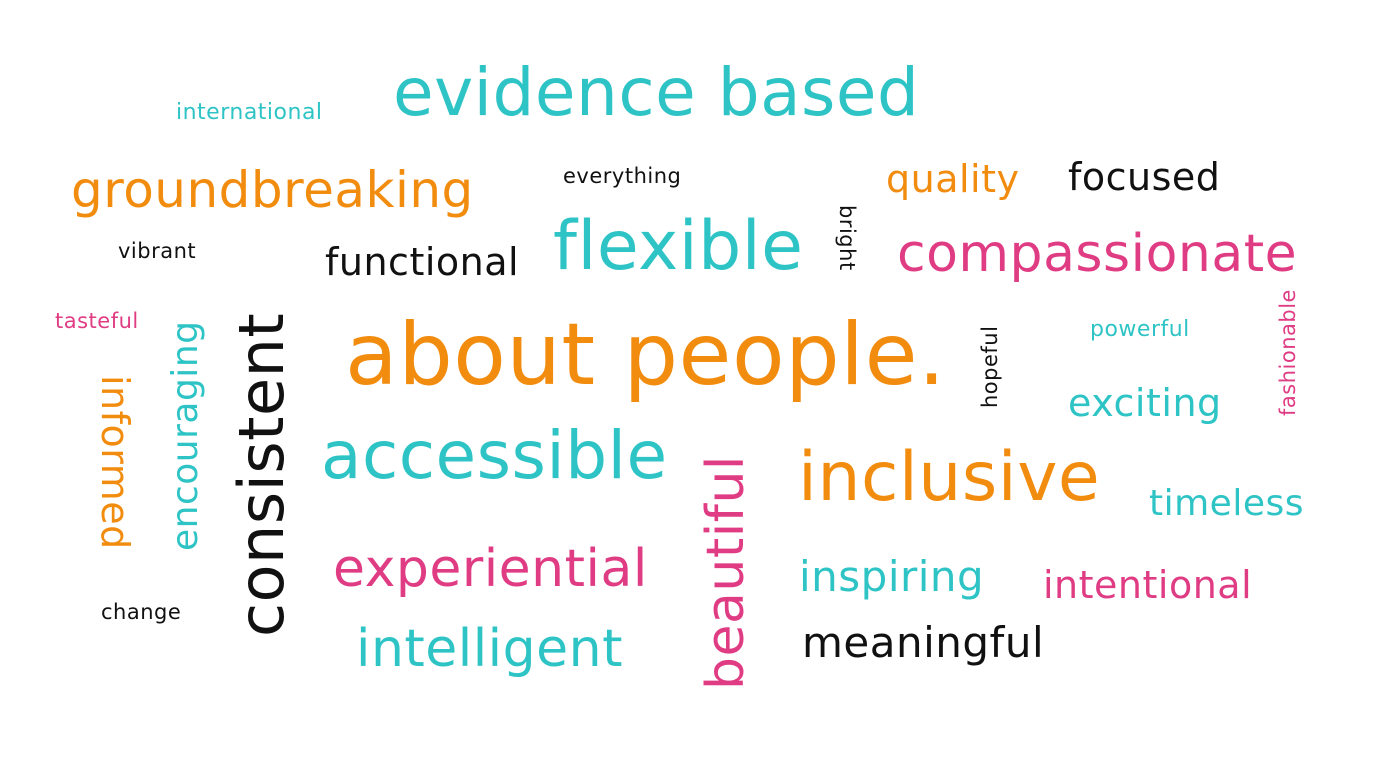 The height and width of the screenshot is (766, 1387). I want to click on word-about-people: about people., so click(645, 355).